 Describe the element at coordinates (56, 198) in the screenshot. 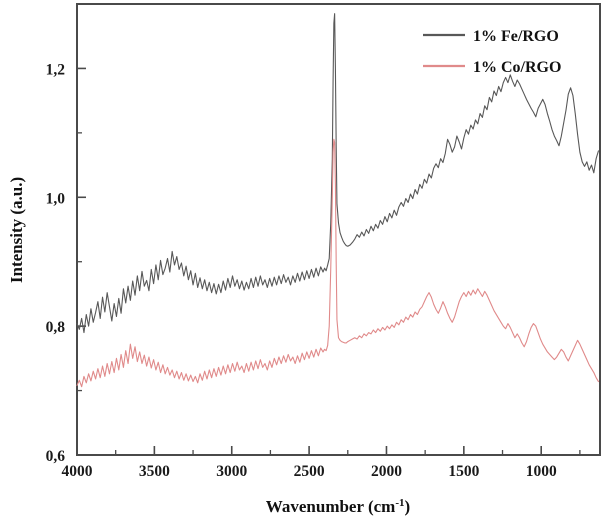

I see `y-tick-label: 1,0` at that location.